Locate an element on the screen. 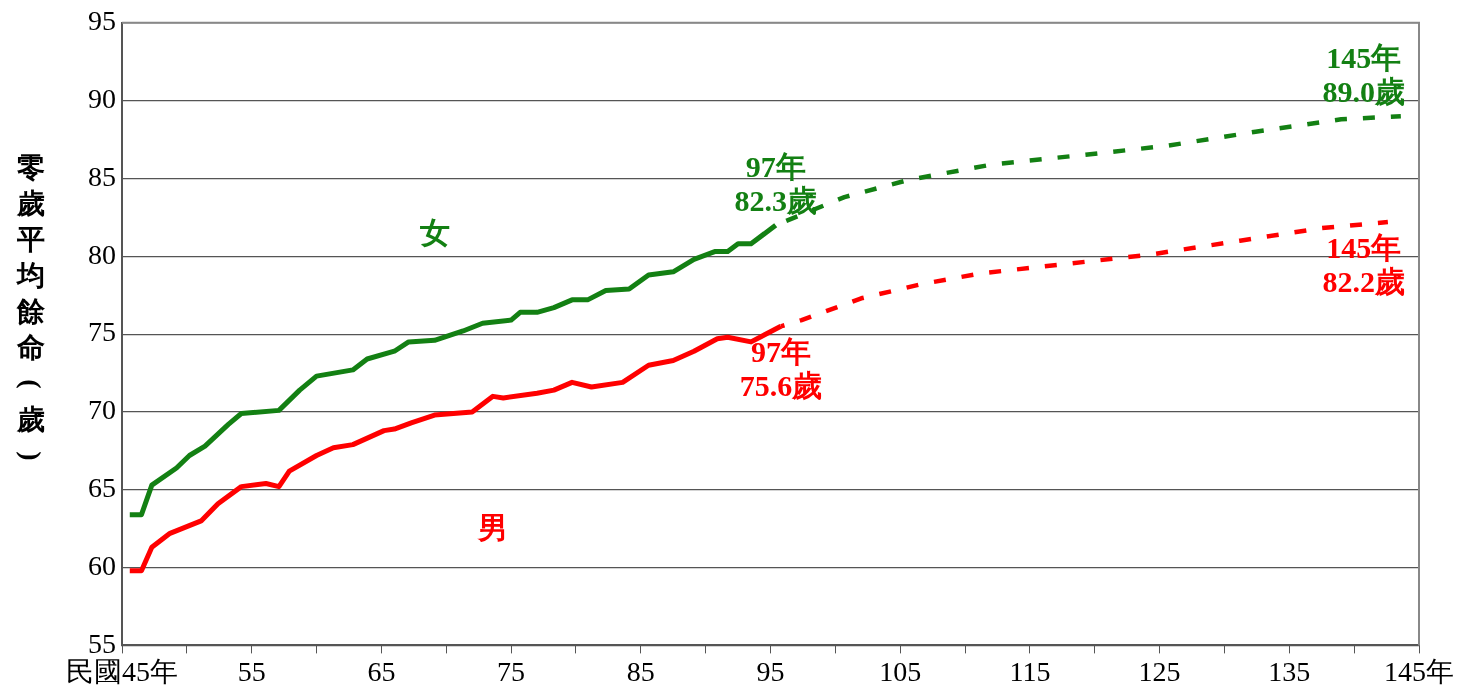 The width and height of the screenshot is (1459, 693). annotation: 145年 89.0歲 is located at coordinates (1363, 75).